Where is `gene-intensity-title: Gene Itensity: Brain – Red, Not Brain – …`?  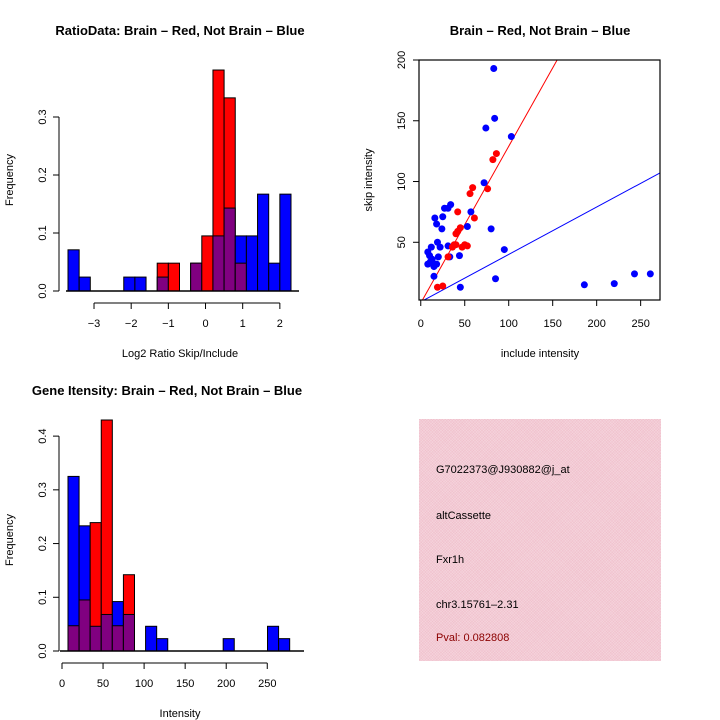
gene-intensity-title: Gene Itensity: Brain – Red, Not Brain – … is located at coordinates (167, 390).